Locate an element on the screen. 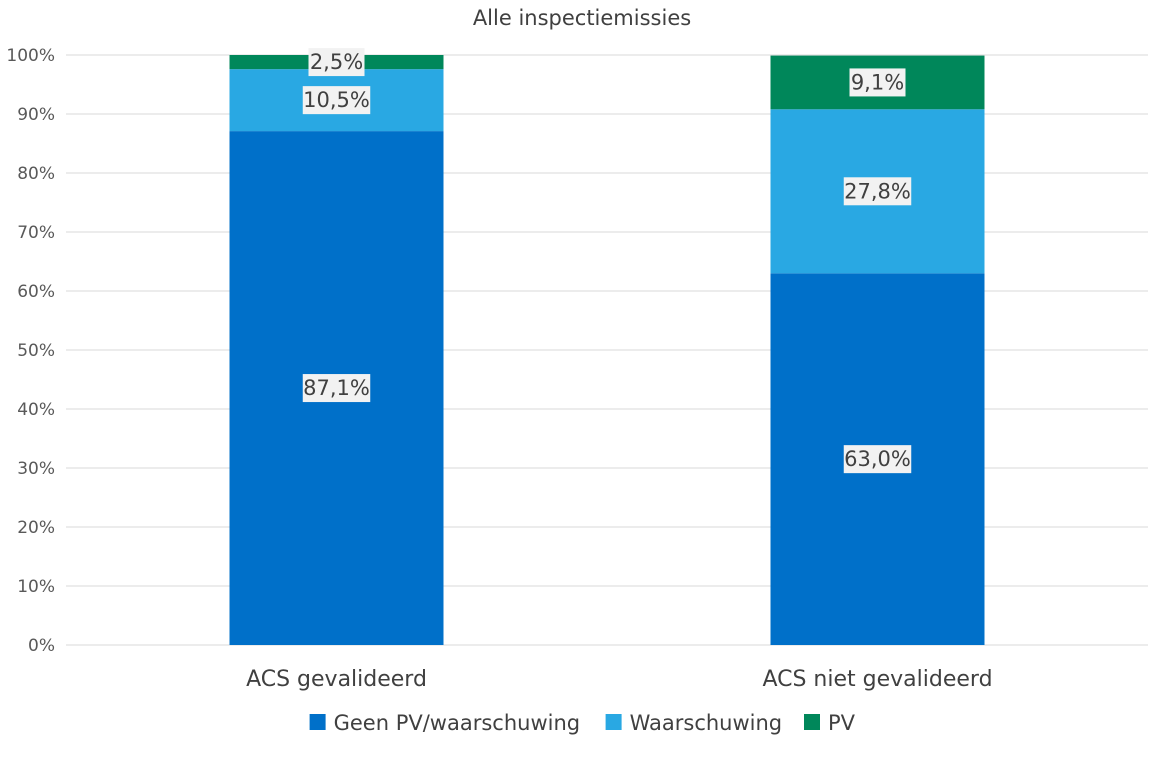  y-tick-label: 10% is located at coordinates (36, 587).